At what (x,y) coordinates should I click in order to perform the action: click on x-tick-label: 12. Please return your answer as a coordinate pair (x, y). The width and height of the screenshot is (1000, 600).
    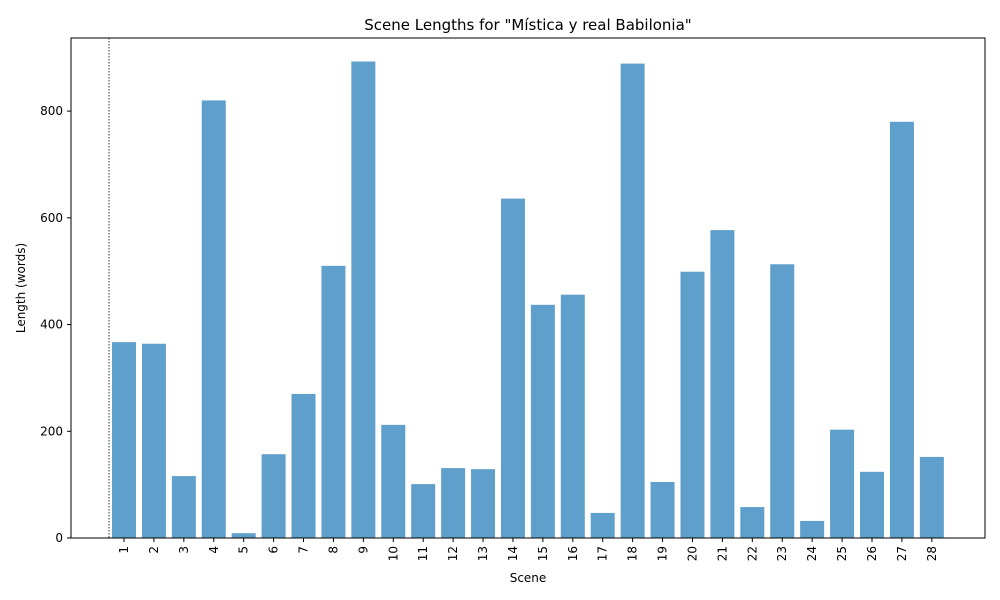
    Looking at the image, I should click on (453, 553).